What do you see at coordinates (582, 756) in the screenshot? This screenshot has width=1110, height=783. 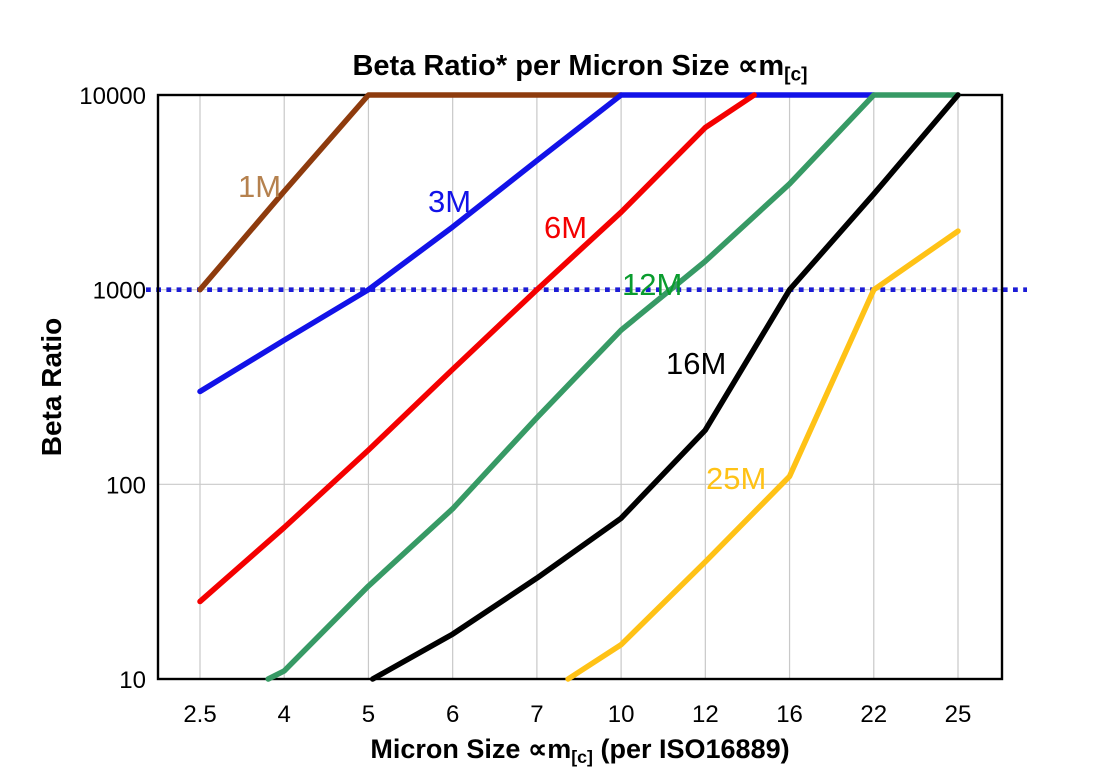 I see `x-axis-title-subscript: [c]` at bounding box center [582, 756].